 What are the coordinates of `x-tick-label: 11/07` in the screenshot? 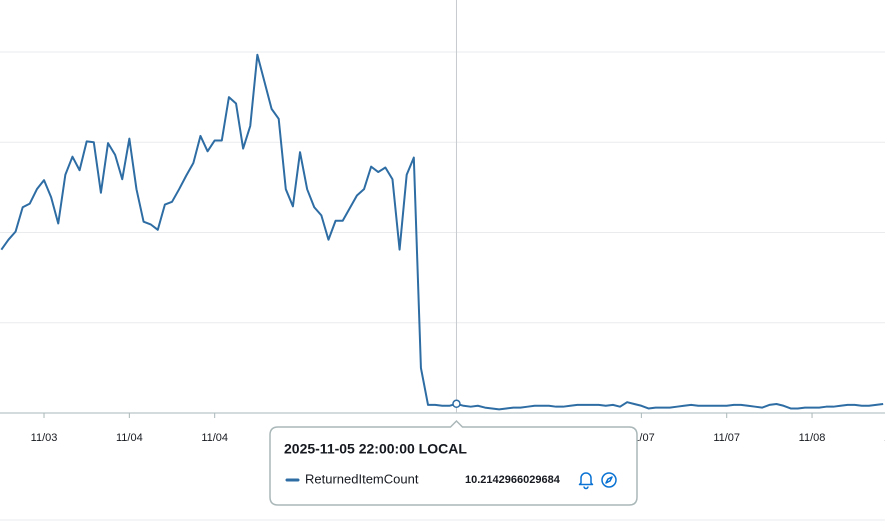 It's located at (726, 438).